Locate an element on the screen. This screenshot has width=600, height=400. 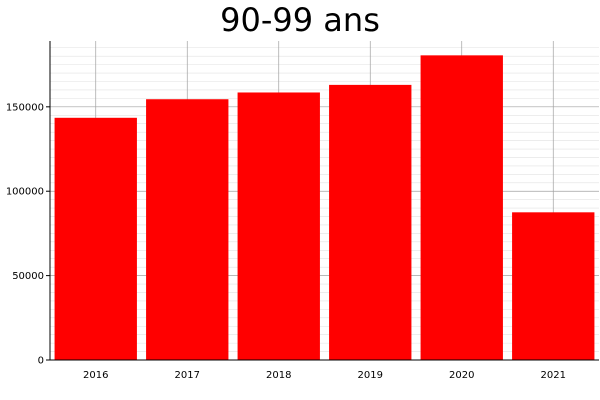
chart-title: 90-99 ans is located at coordinates (300, 20).